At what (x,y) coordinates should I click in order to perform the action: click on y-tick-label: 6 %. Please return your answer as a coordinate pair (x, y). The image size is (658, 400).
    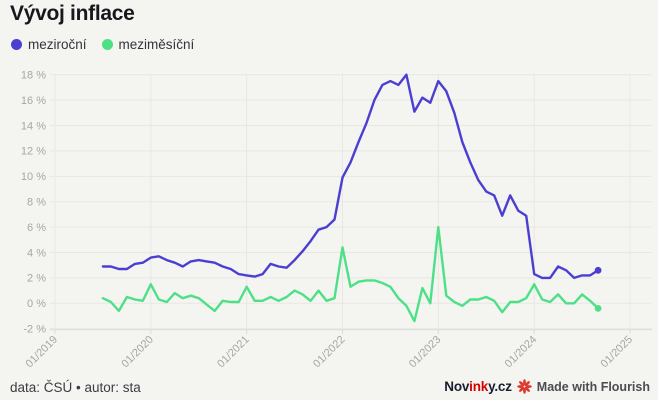
    Looking at the image, I should click on (36, 228).